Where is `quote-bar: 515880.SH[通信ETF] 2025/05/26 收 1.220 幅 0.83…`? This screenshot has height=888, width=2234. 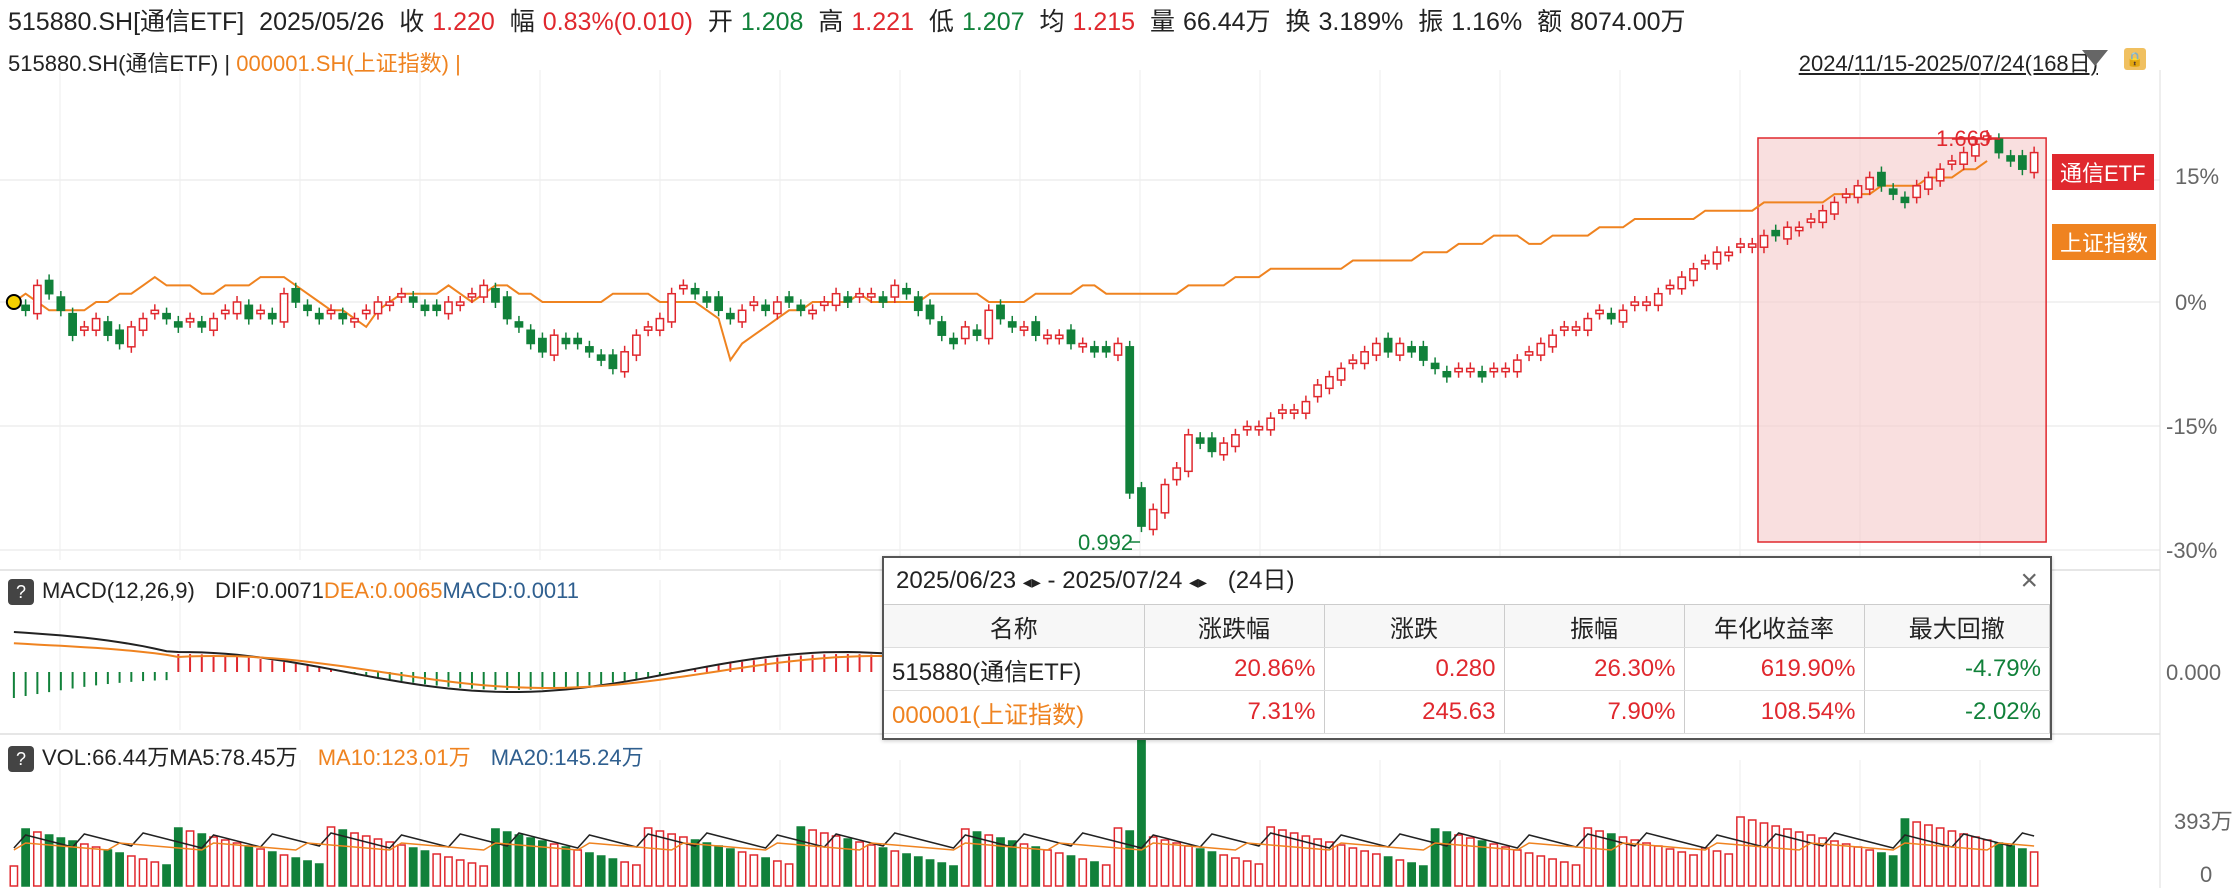
quote-bar: 515880.SH[通信ETF] 2025/05/26 收 1.220 幅 0.83… is located at coordinates (851, 22).